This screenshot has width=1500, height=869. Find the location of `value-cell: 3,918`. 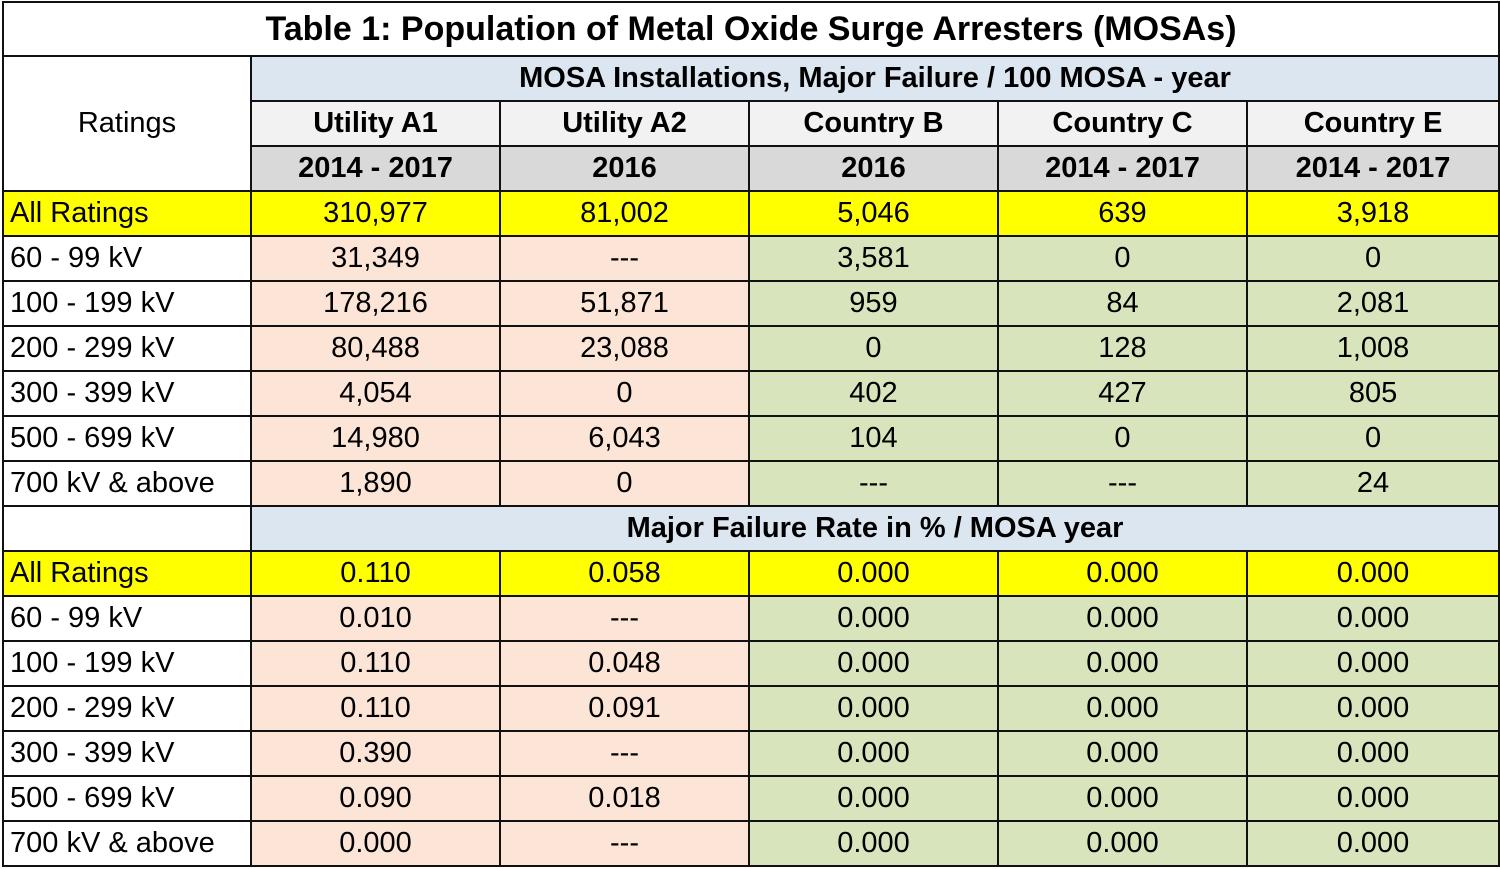

value-cell: 3,918 is located at coordinates (1372, 213).